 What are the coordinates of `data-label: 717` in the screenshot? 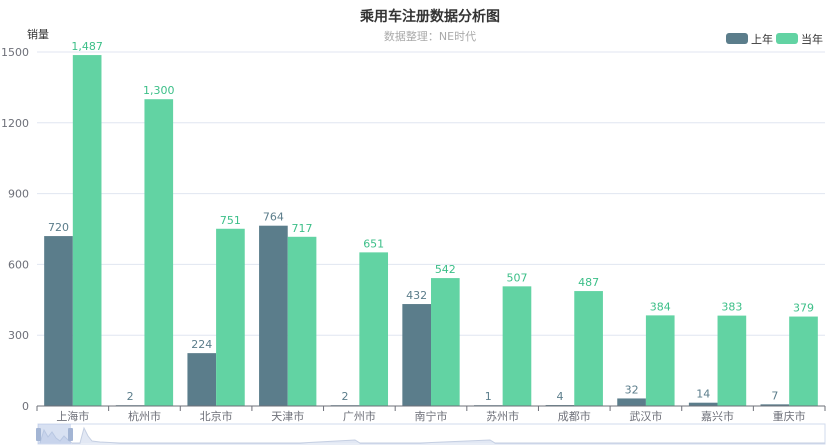 It's located at (302, 228).